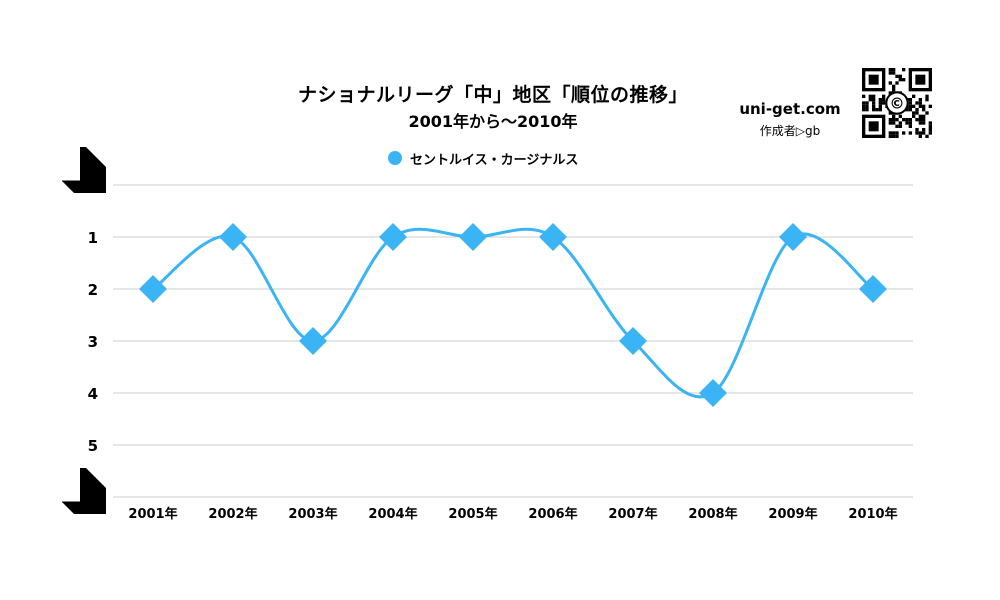  What do you see at coordinates (712, 514) in the screenshot?
I see `x-tick-label: 2008年` at bounding box center [712, 514].